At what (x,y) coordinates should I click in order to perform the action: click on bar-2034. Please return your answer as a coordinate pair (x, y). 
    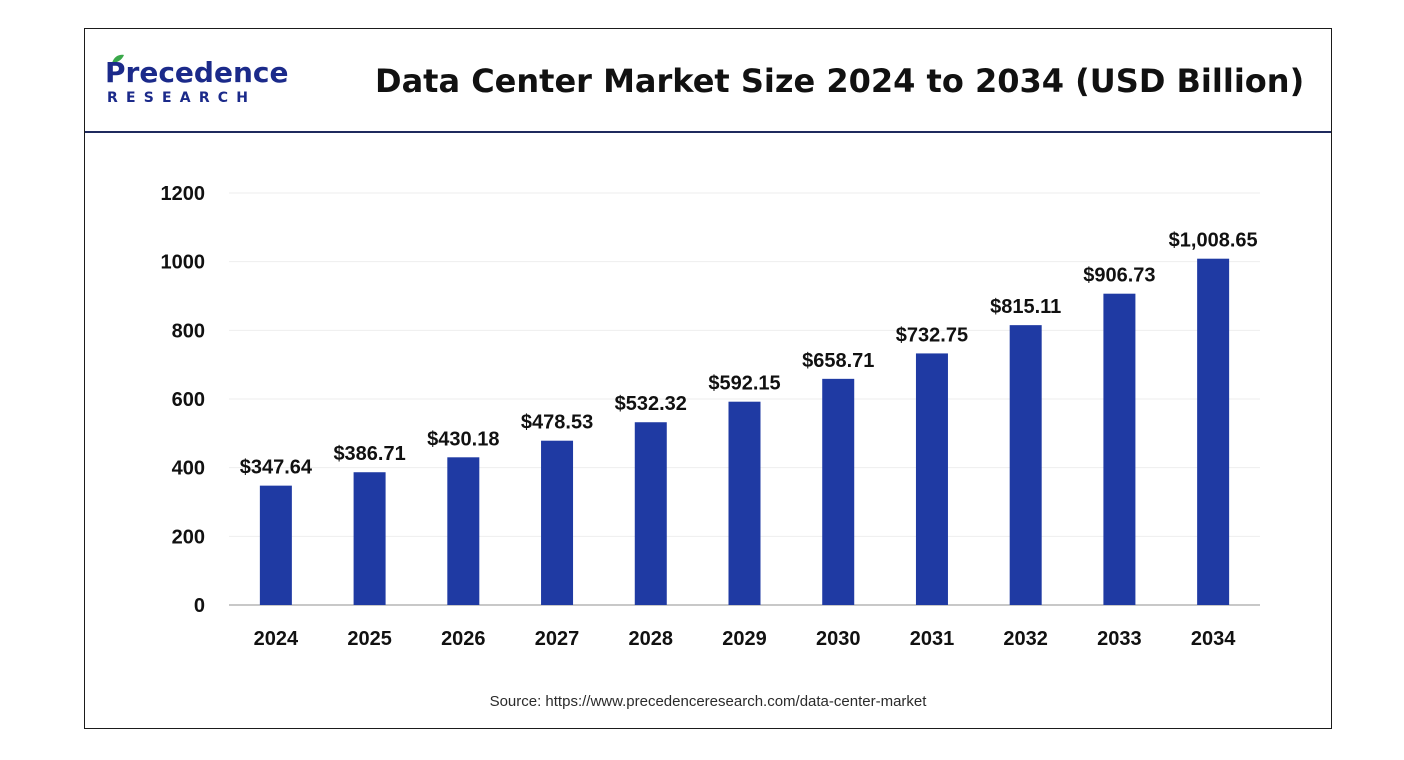
    Looking at the image, I should click on (1213, 431).